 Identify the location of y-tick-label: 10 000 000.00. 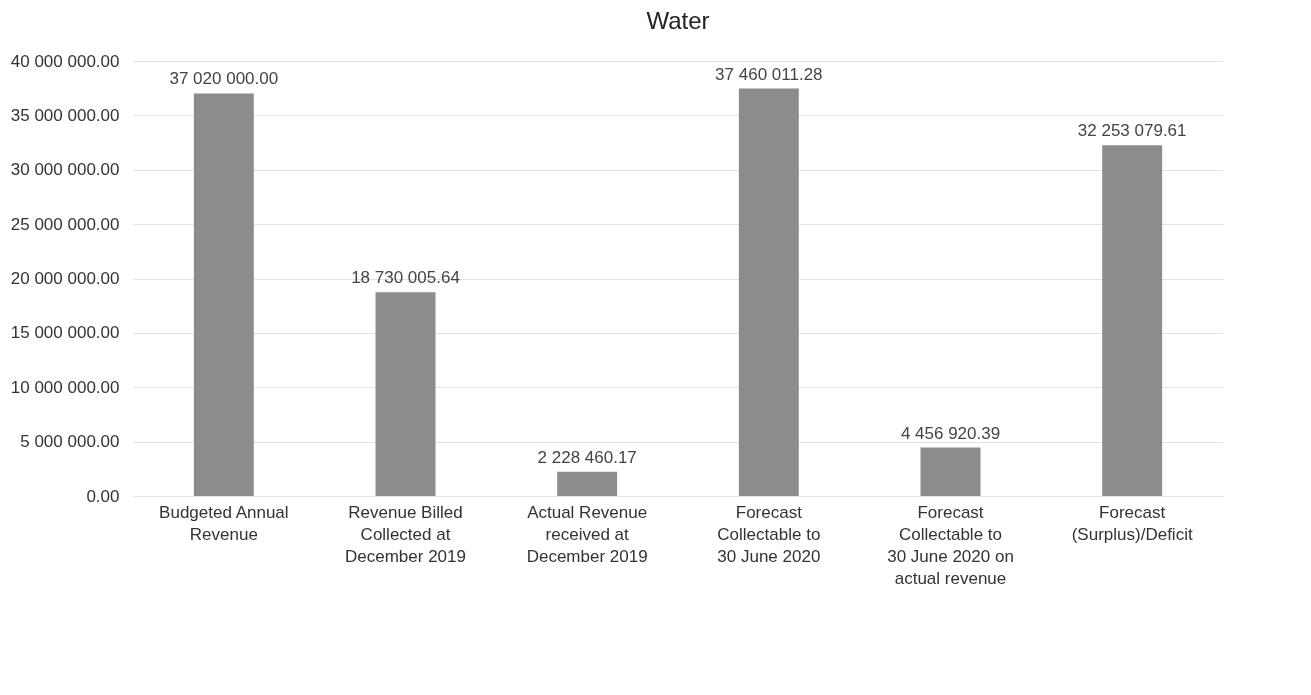
(65, 387).